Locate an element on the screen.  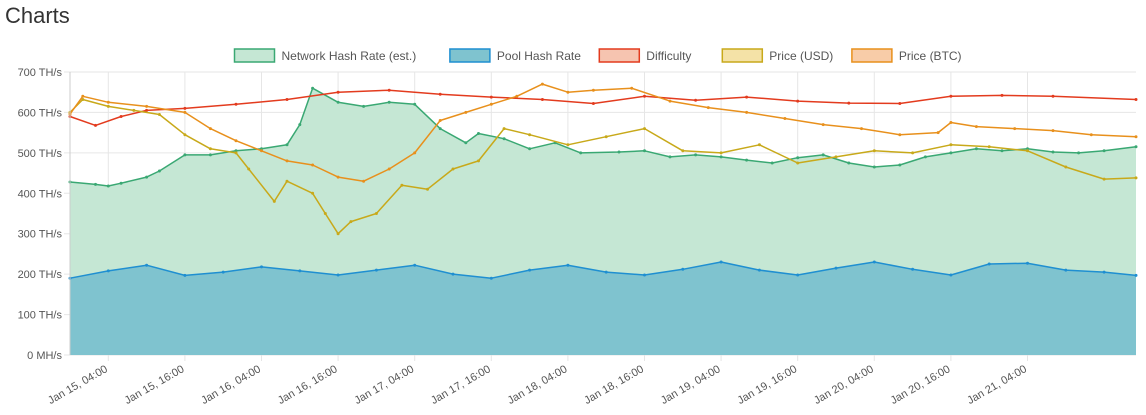
legend-label: Price (USD) is located at coordinates (801, 56).